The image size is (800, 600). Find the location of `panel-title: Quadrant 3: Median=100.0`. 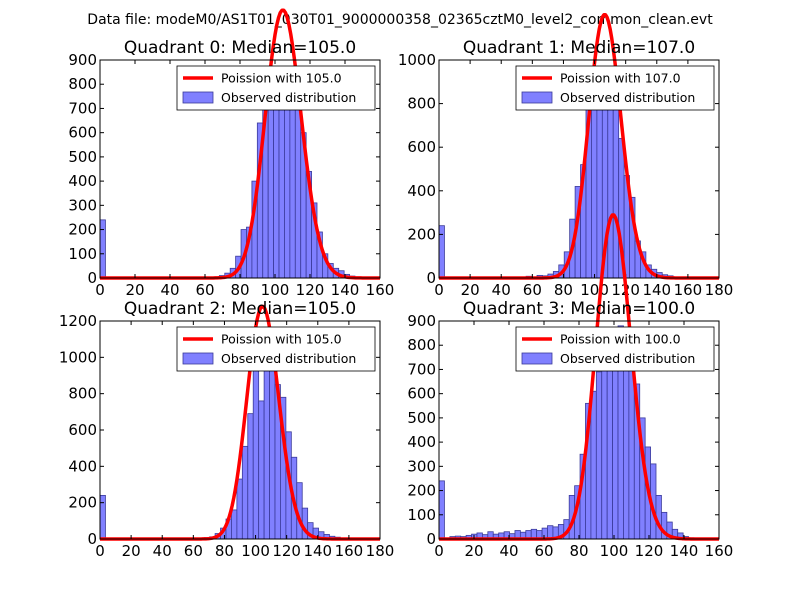

panel-title: Quadrant 3: Median=100.0 is located at coordinates (579, 309).